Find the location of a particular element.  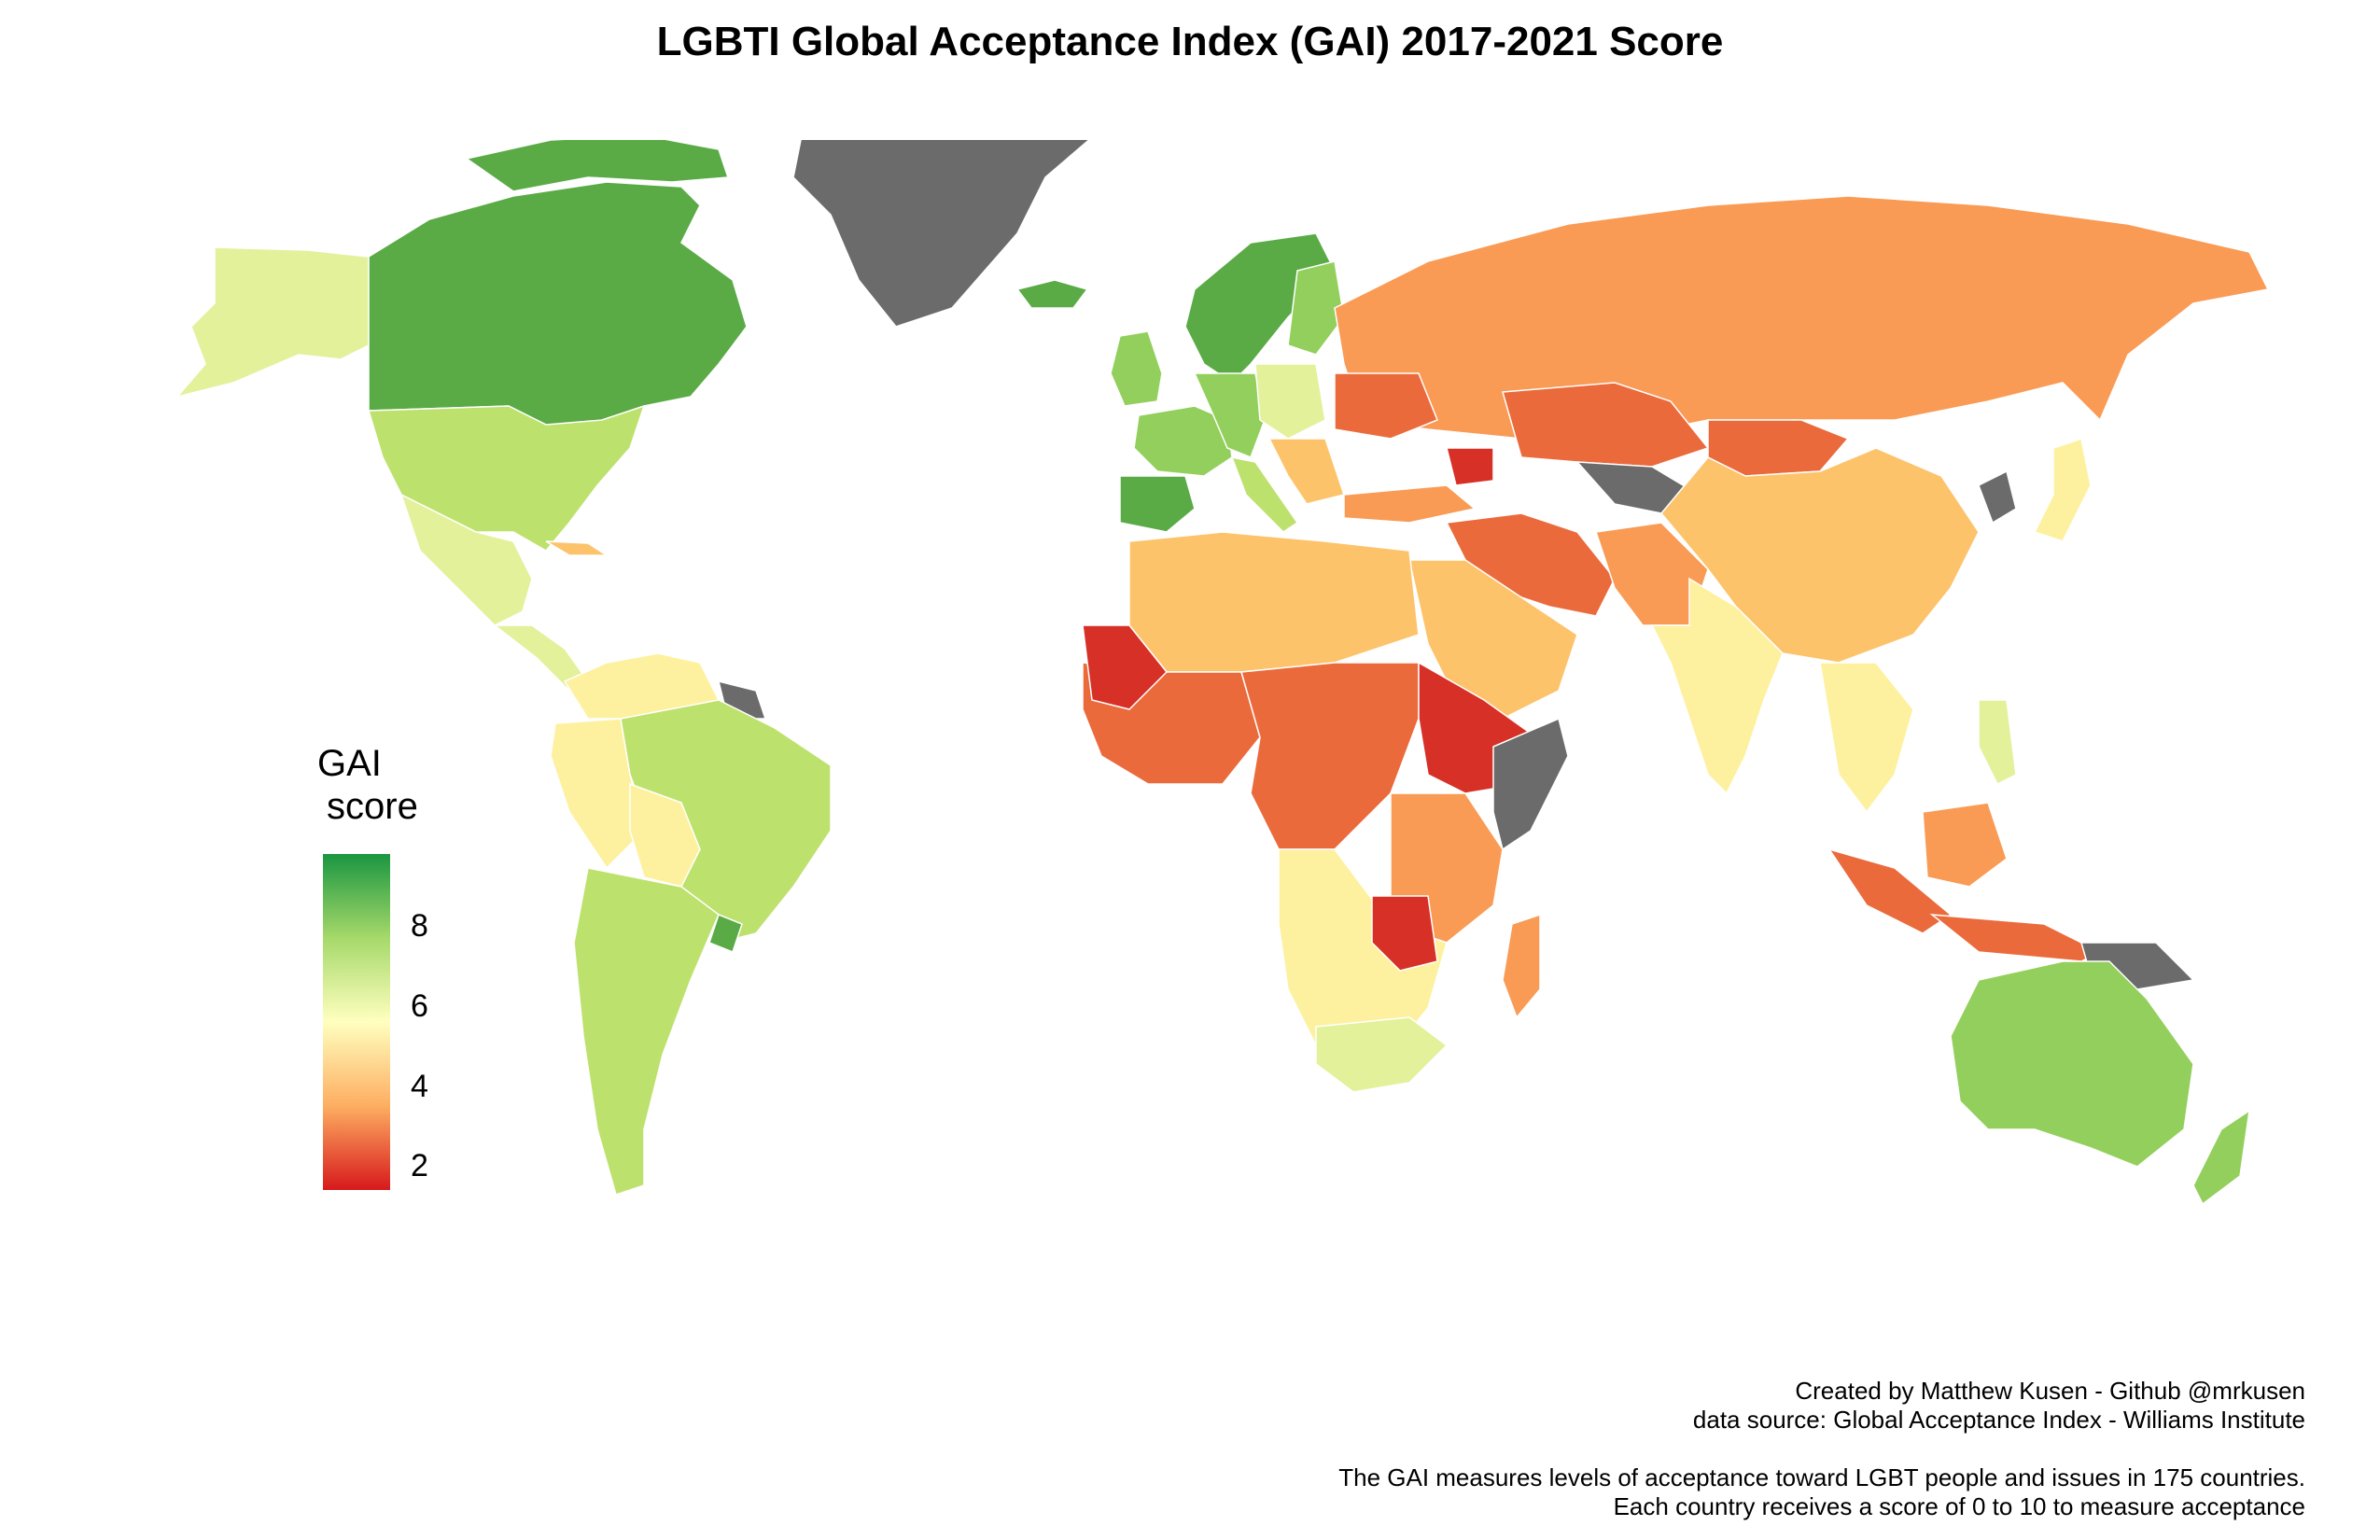

region-usa is located at coordinates (507, 478).